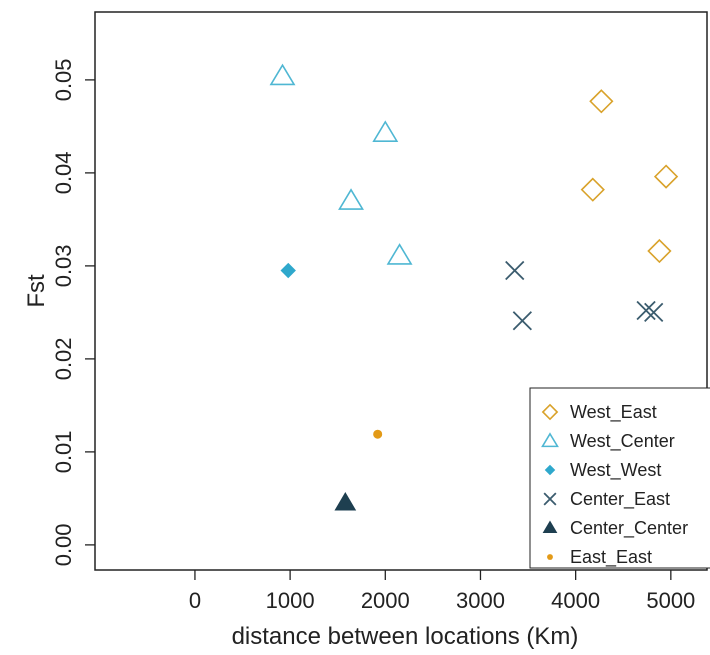  Describe the element at coordinates (613, 412) in the screenshot. I see `legend-label-west-east: West_East` at that location.